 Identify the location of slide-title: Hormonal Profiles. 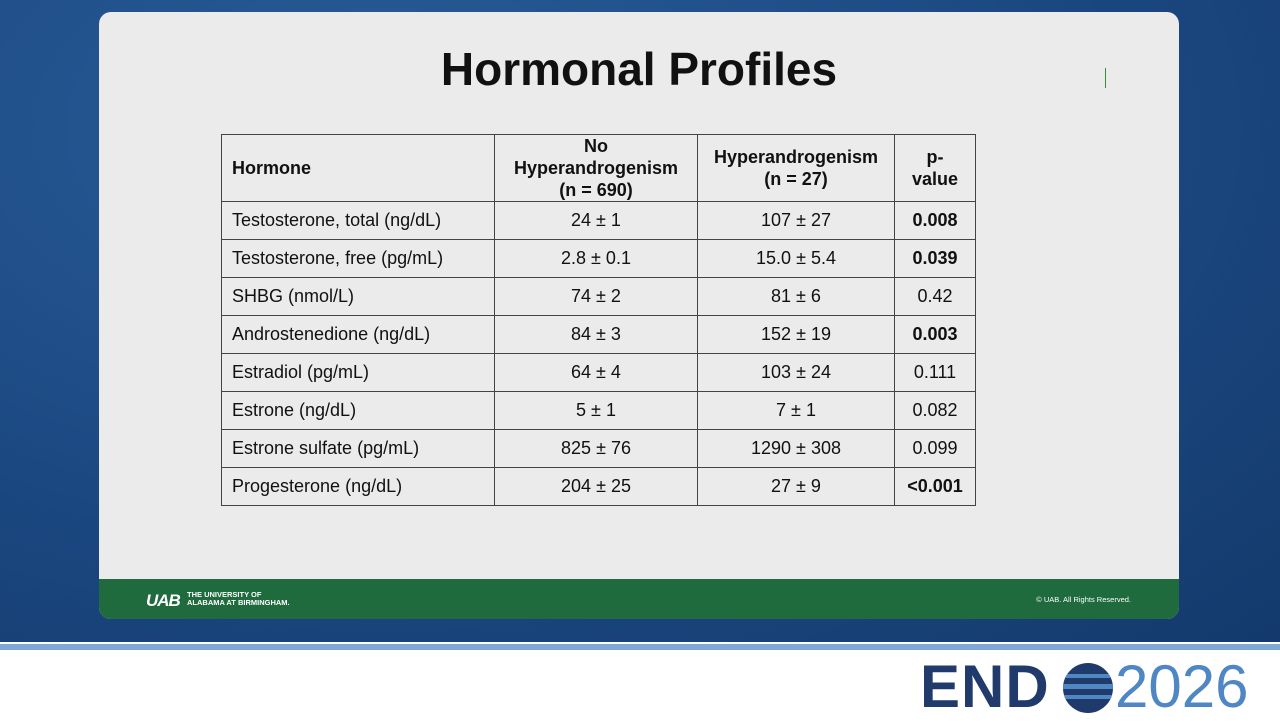
(639, 69).